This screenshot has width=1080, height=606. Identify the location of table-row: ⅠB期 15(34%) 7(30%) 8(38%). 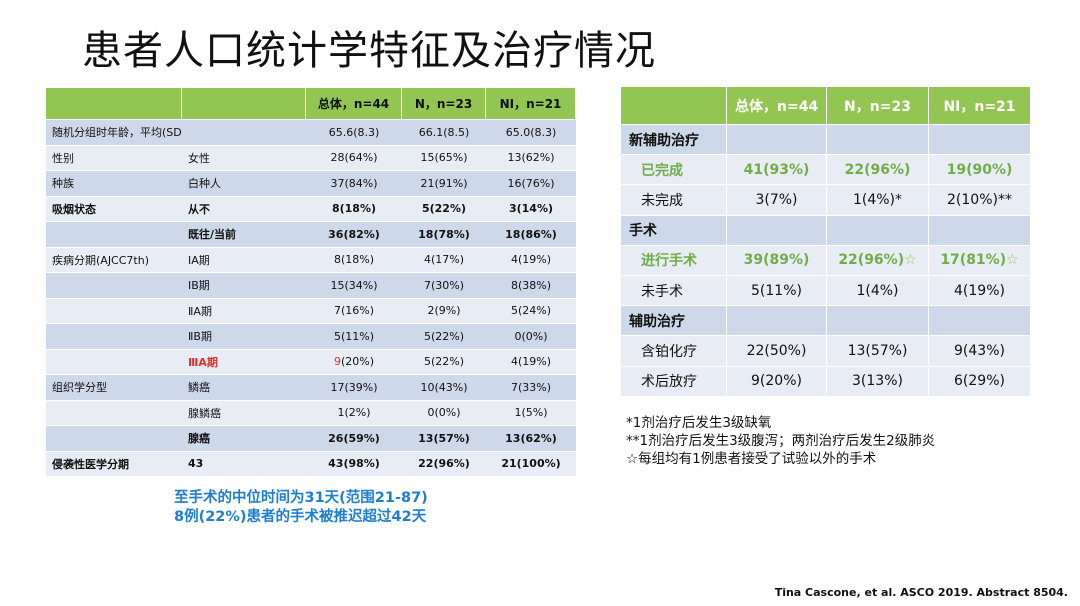
(311, 286).